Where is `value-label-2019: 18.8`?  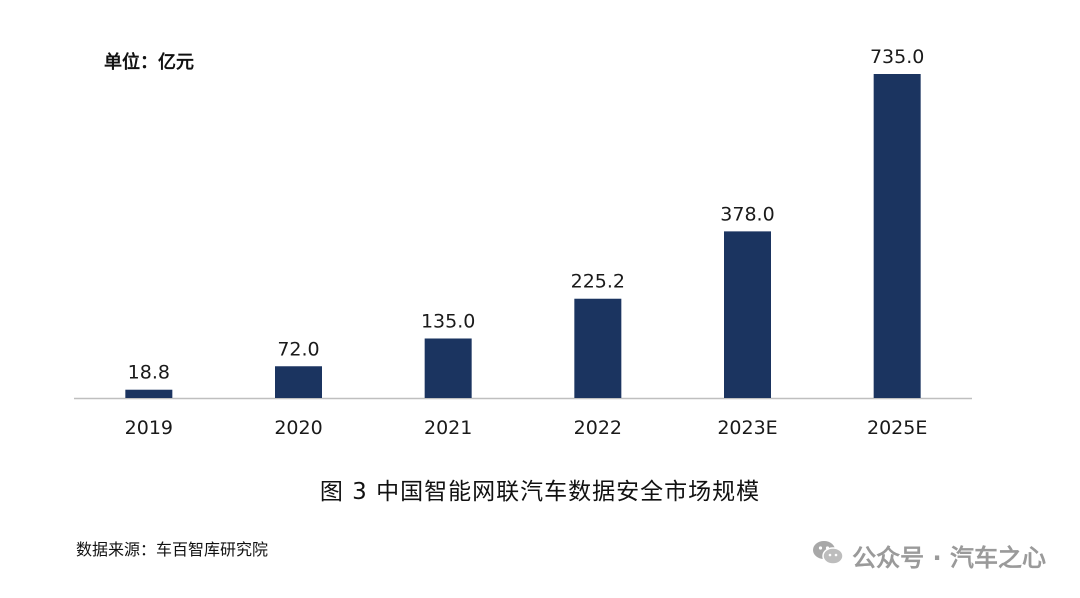 value-label-2019: 18.8 is located at coordinates (149, 373).